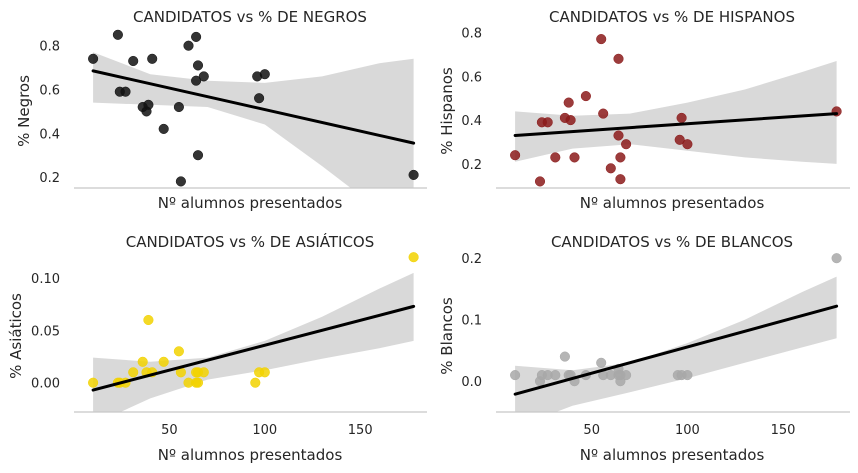 Image resolution: width=858 pixels, height=473 pixels. Describe the element at coordinates (672, 242) in the screenshot. I see `panel-title: CANDIDATOS vs % DE BLANCOS` at that location.